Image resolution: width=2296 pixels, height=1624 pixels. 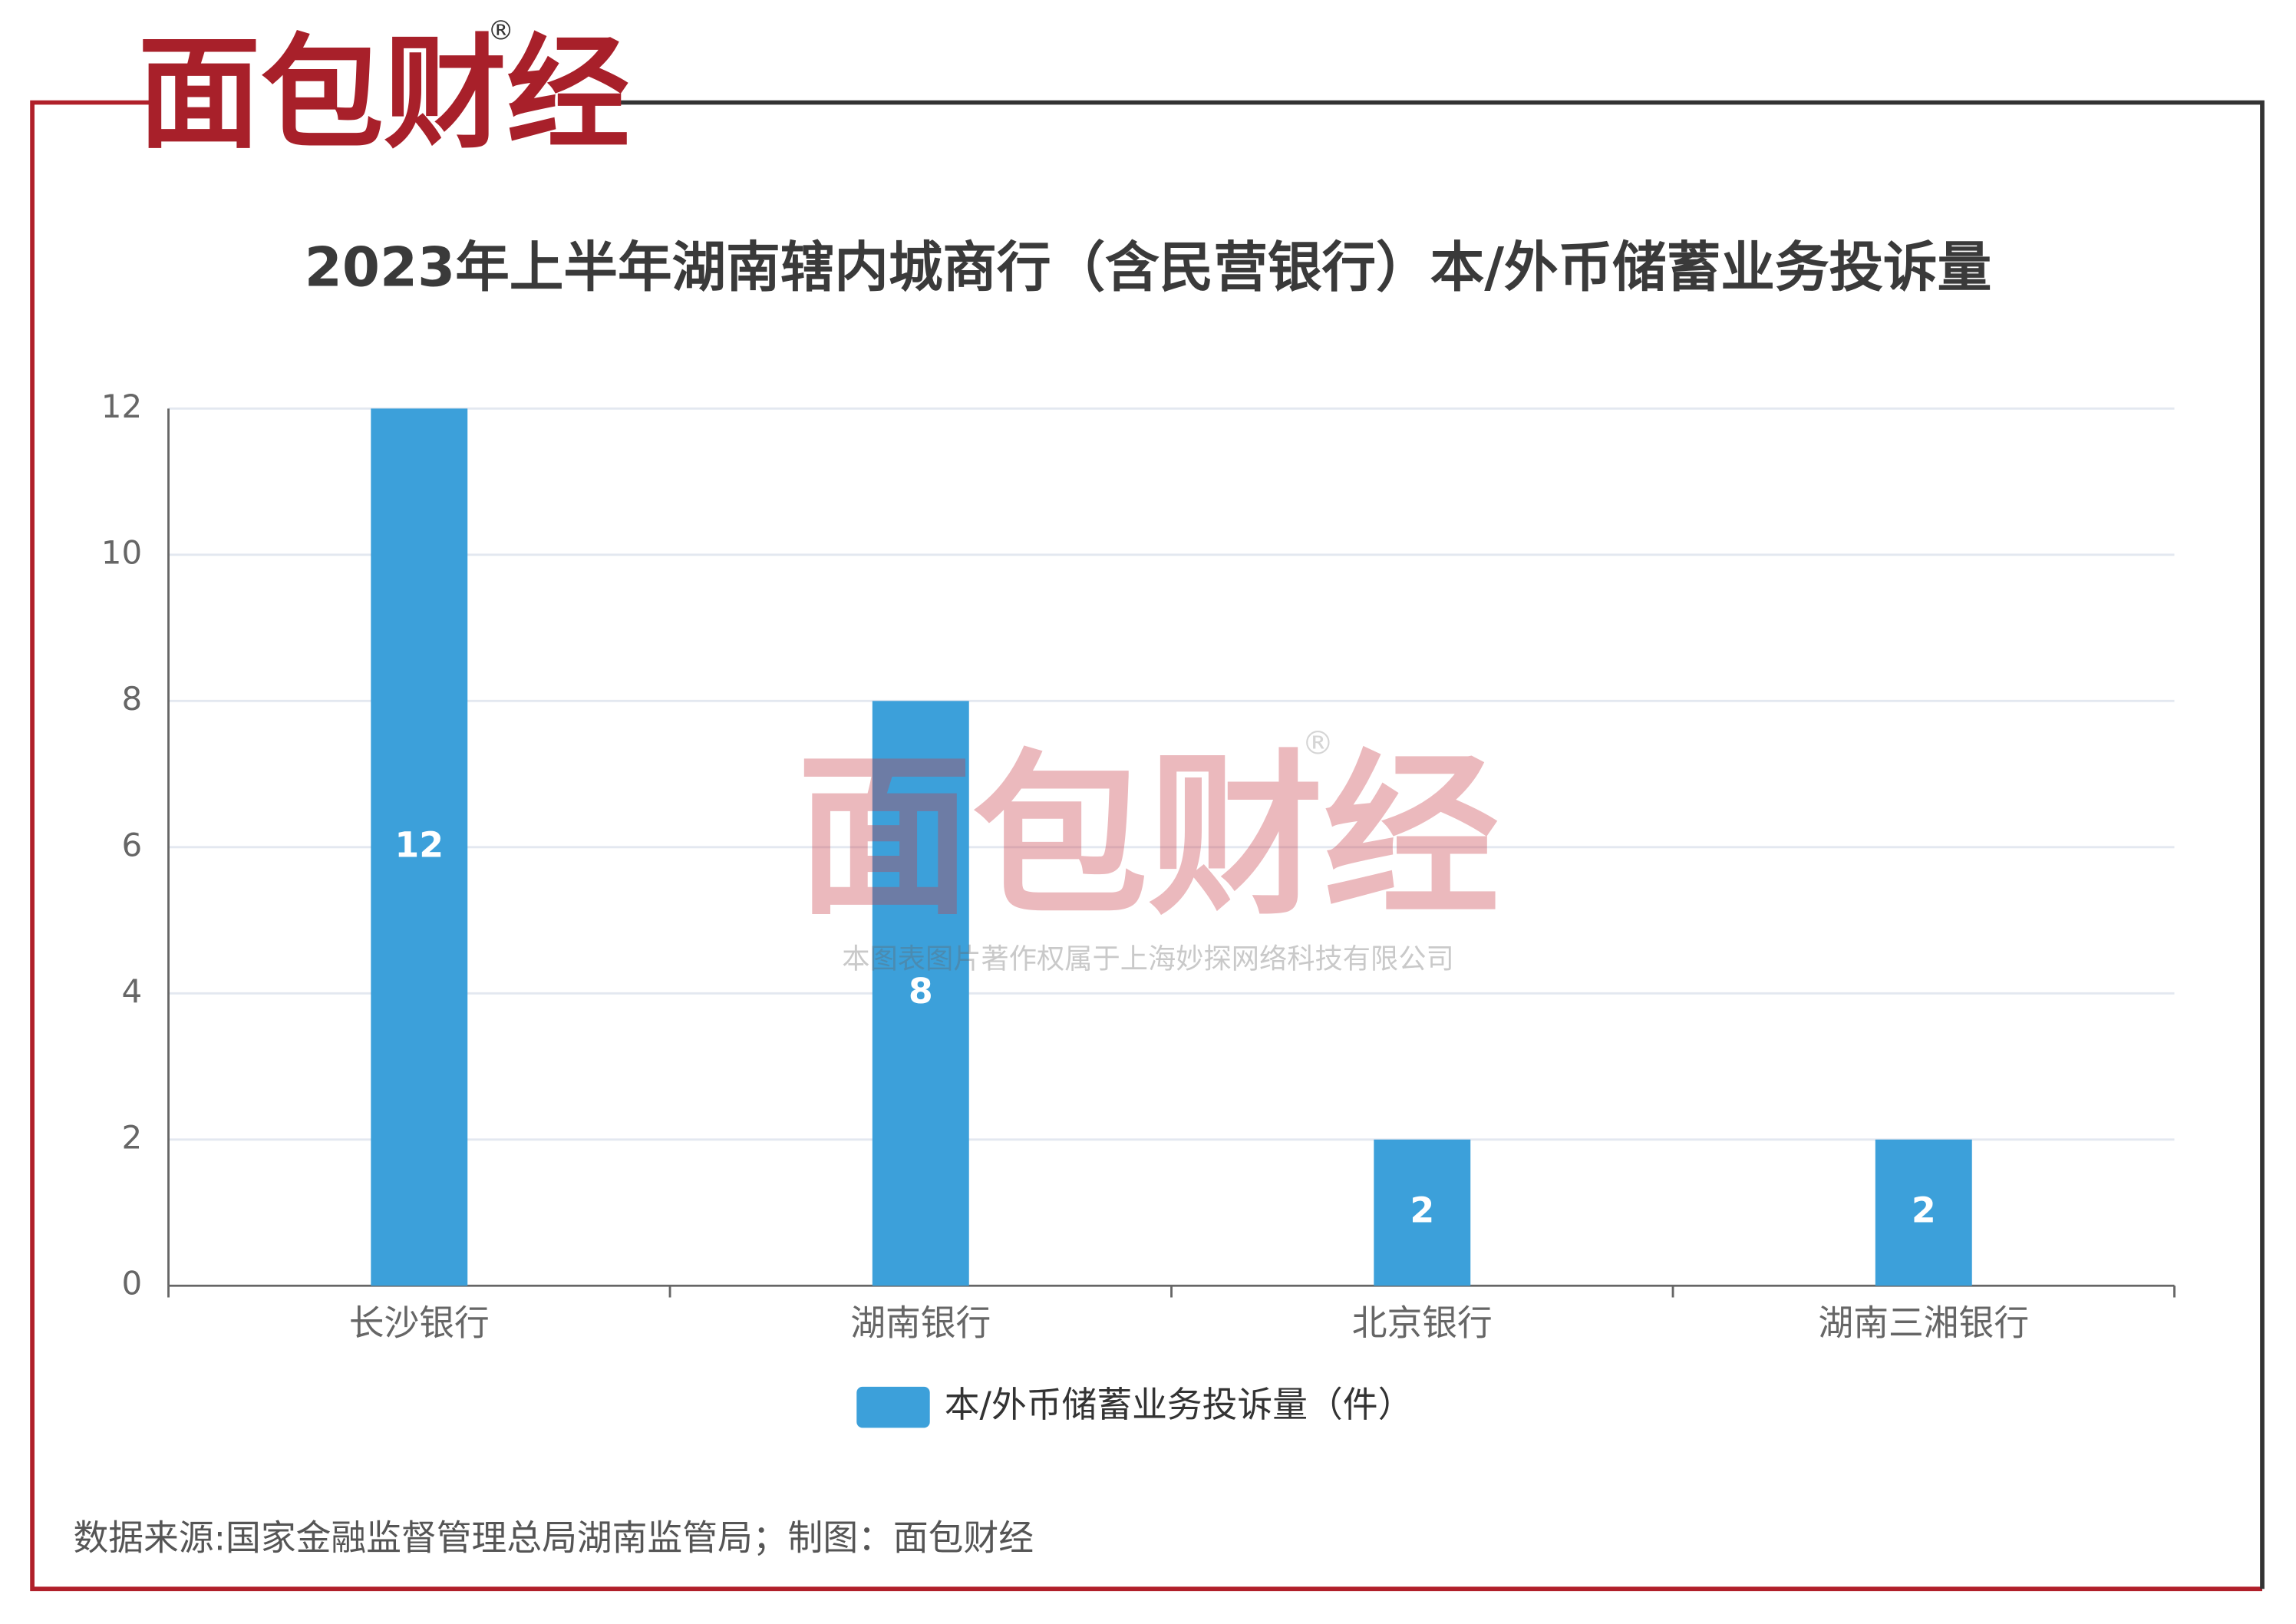 What do you see at coordinates (419, 844) in the screenshot?
I see `data-label: 12` at bounding box center [419, 844].